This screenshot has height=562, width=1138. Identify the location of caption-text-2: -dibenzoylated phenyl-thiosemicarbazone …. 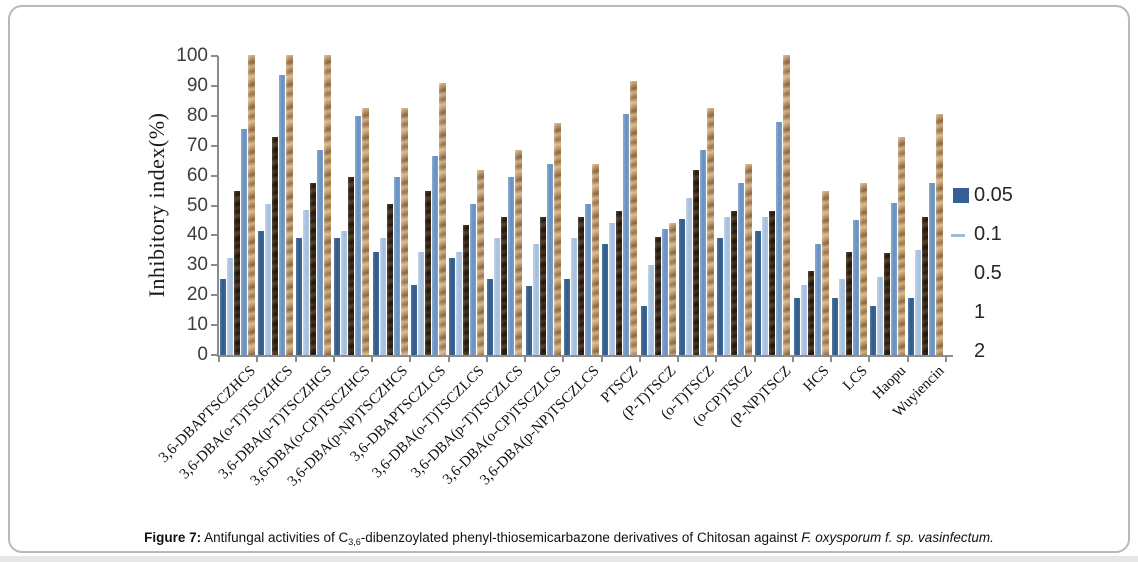
(581, 537).